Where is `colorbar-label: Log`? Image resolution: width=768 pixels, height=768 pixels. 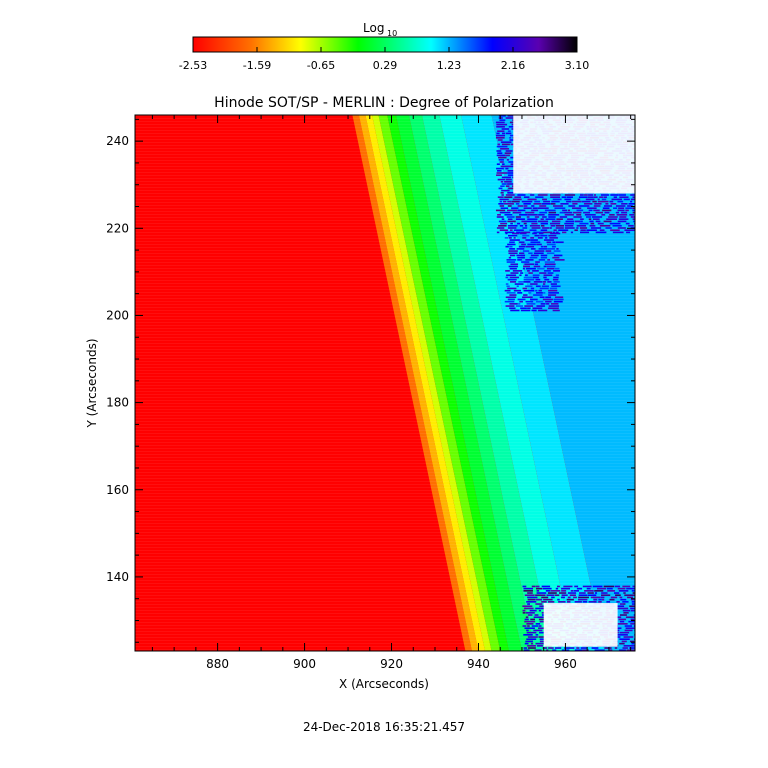
colorbar-label: Log is located at coordinates (373, 28).